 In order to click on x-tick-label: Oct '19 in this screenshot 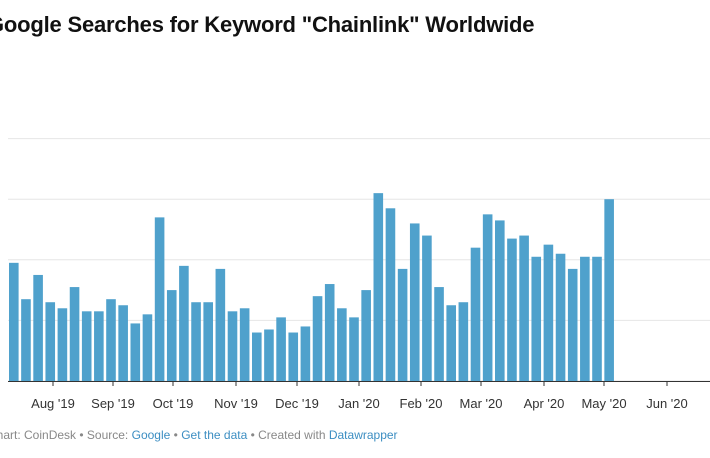, I will do `click(173, 403)`.